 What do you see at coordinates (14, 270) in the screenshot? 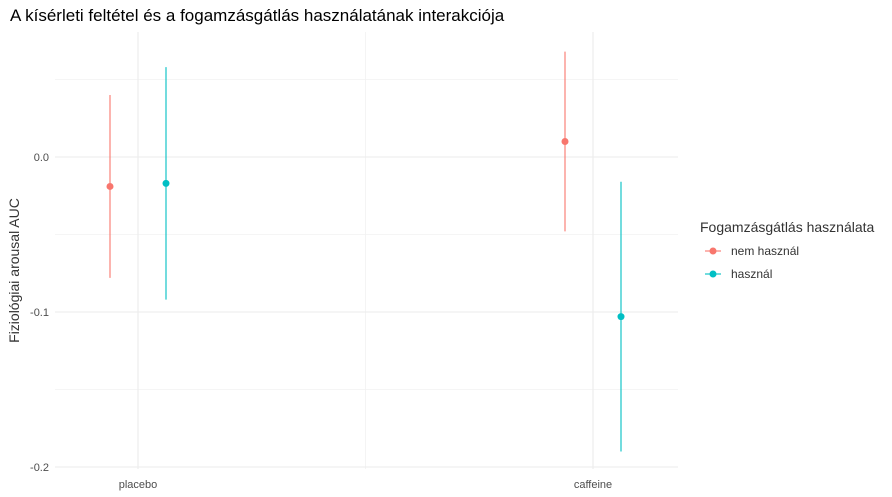
I see `y-axis-title: Fiziológiai arousal AUC` at bounding box center [14, 270].